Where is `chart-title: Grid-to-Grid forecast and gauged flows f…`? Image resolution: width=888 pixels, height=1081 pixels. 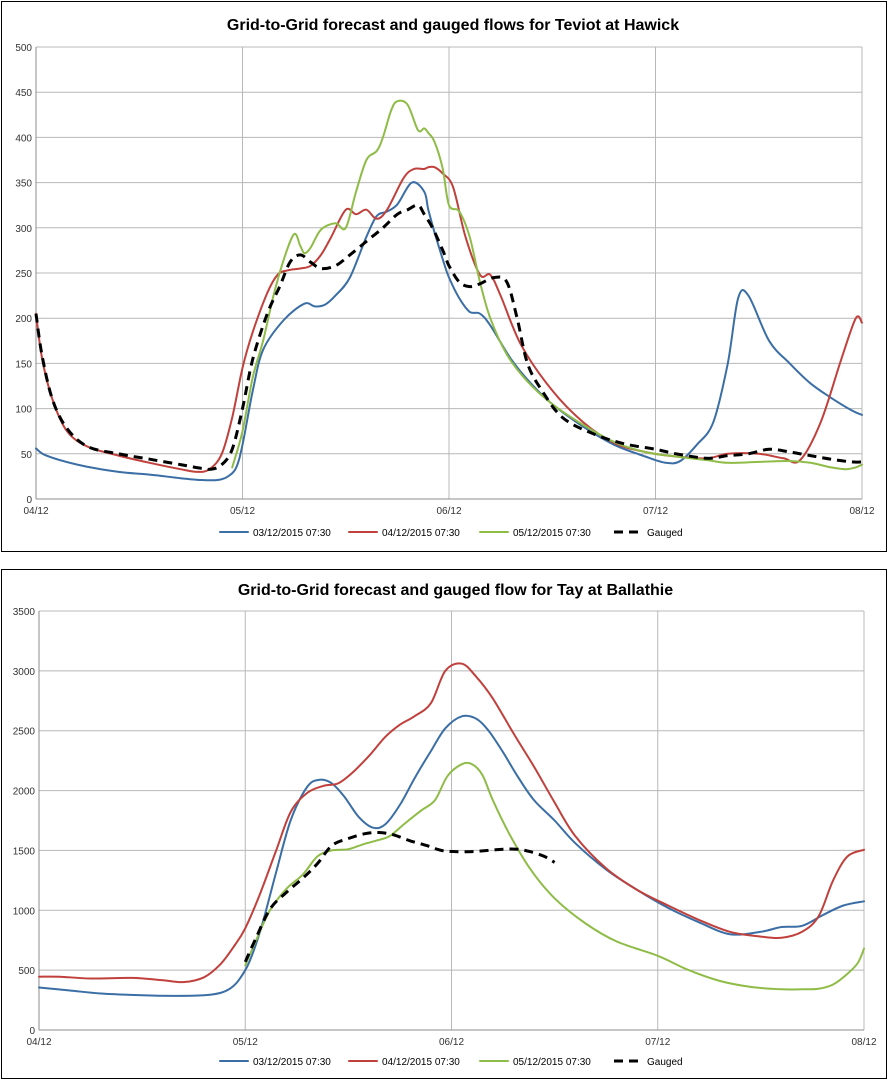 chart-title: Grid-to-Grid forecast and gauged flows f… is located at coordinates (453, 25).